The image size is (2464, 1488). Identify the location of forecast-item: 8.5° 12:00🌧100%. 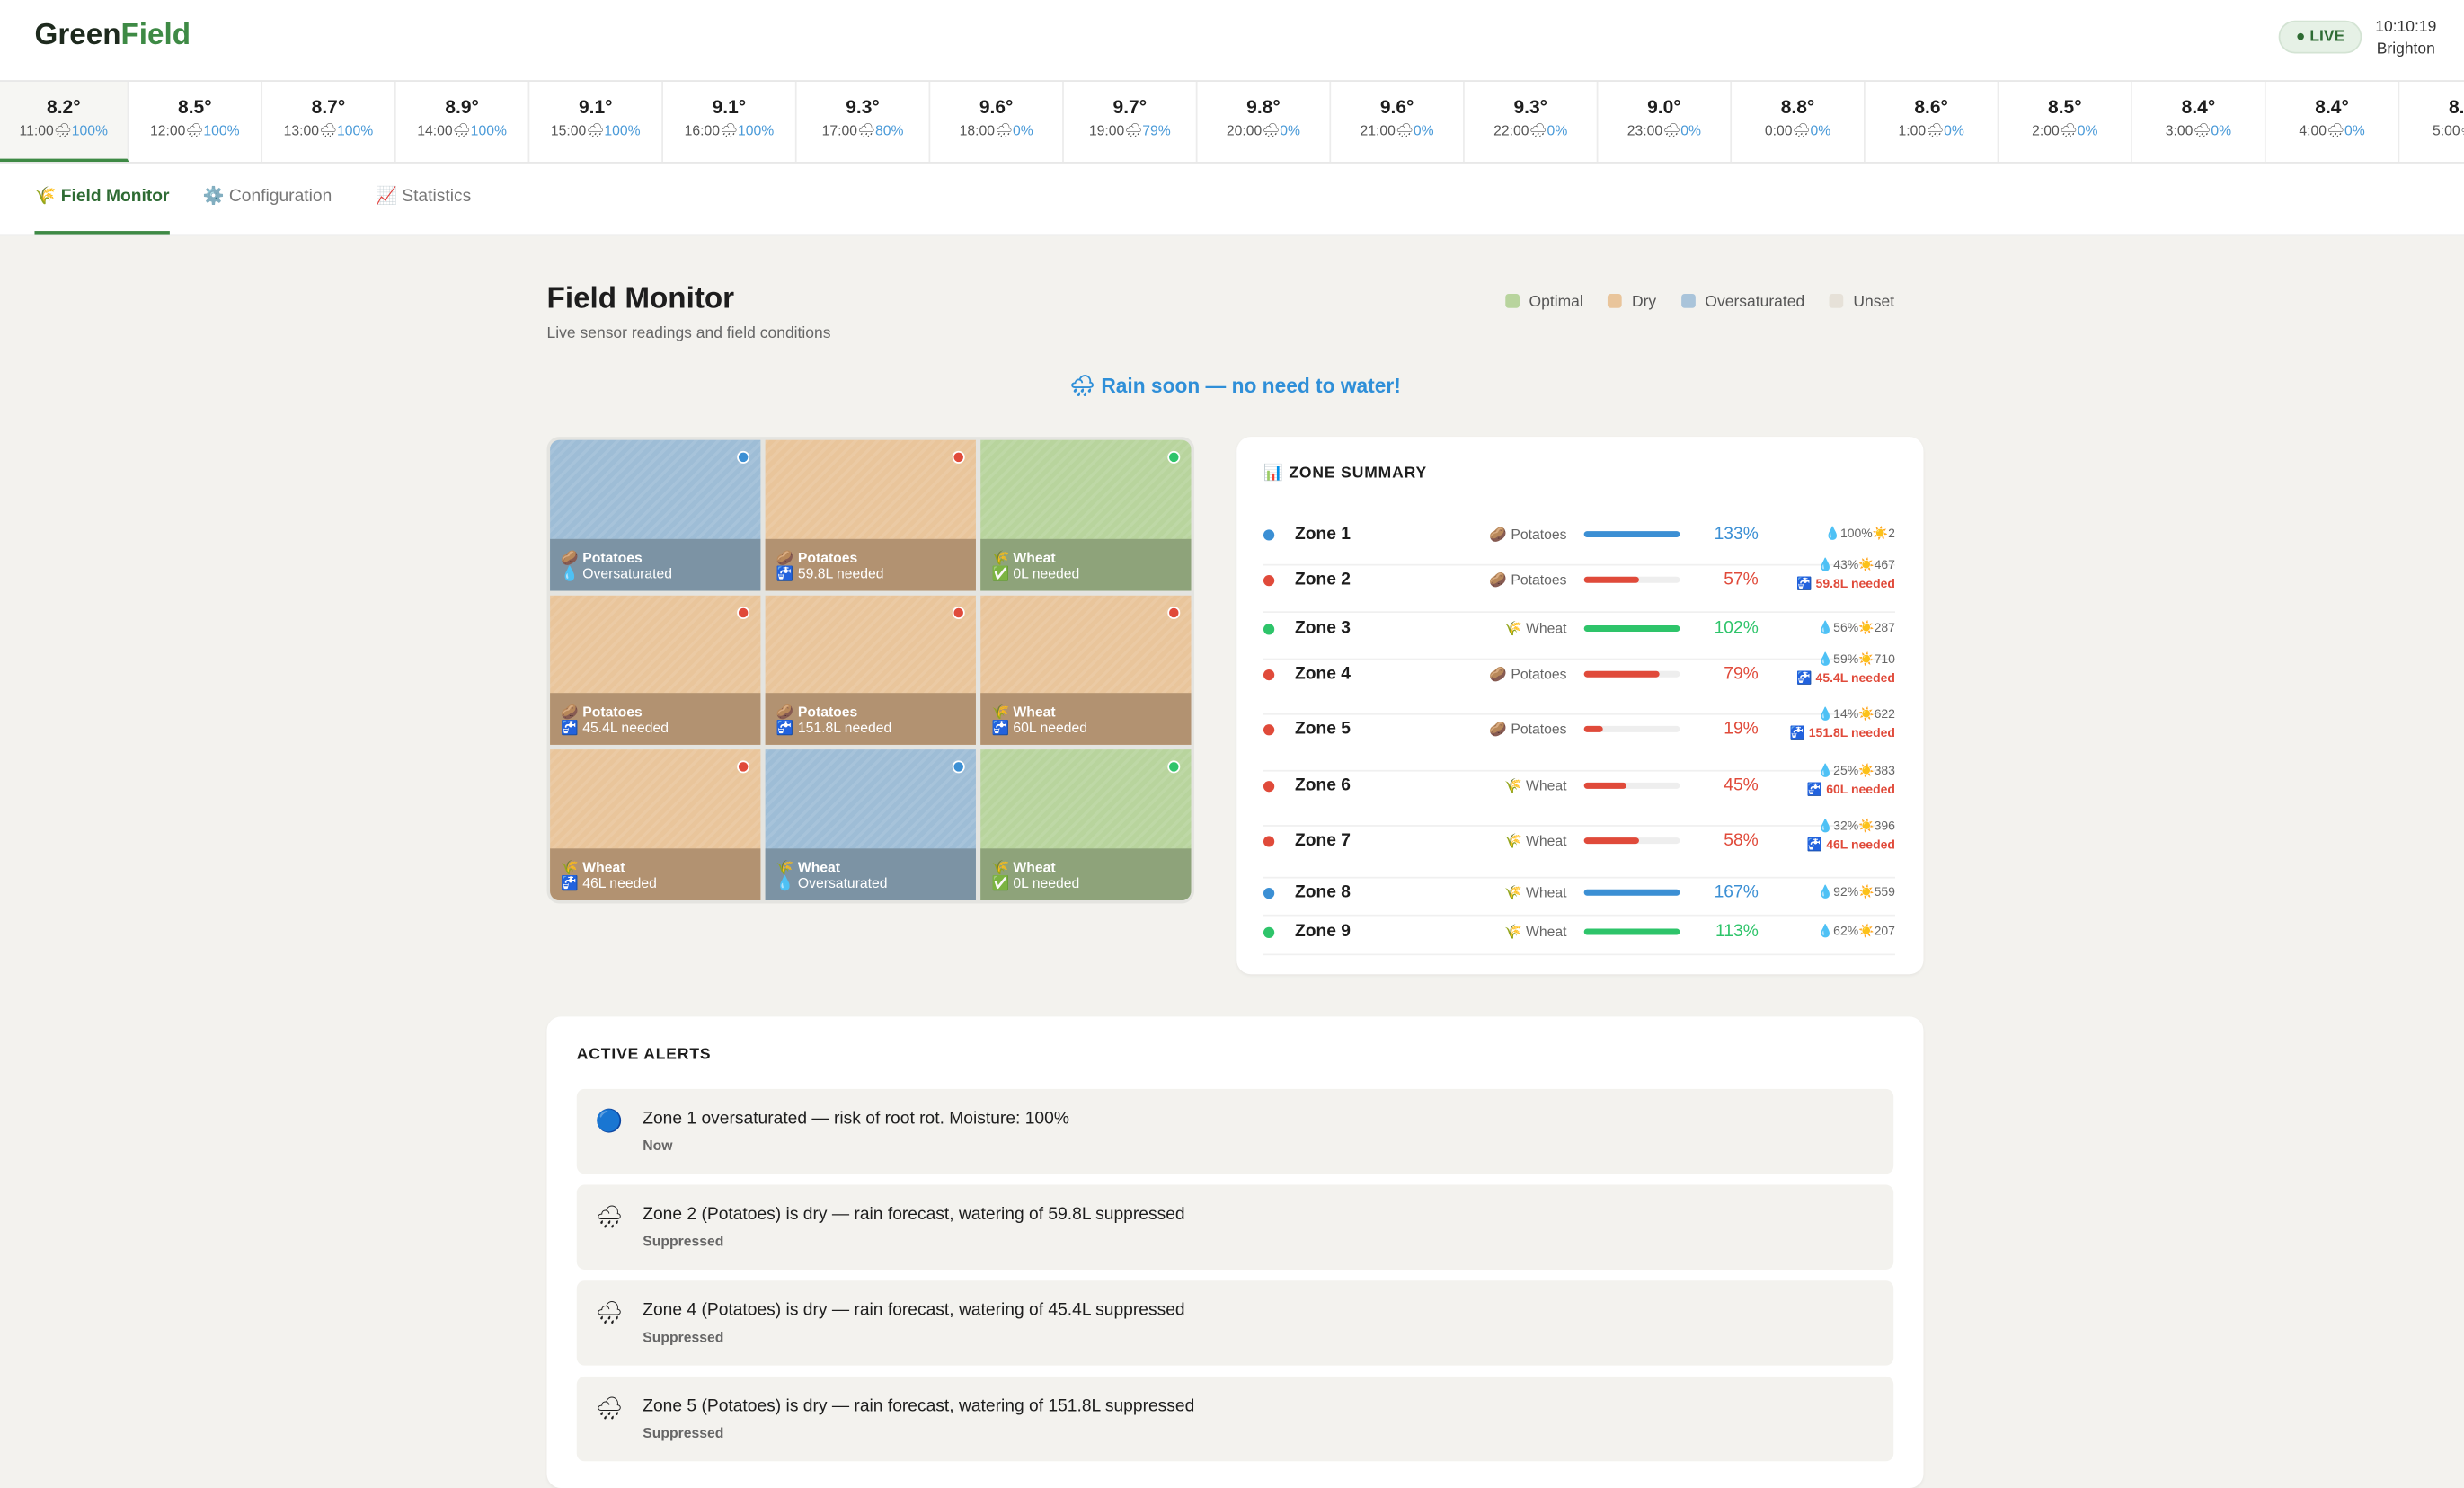
(196, 122).